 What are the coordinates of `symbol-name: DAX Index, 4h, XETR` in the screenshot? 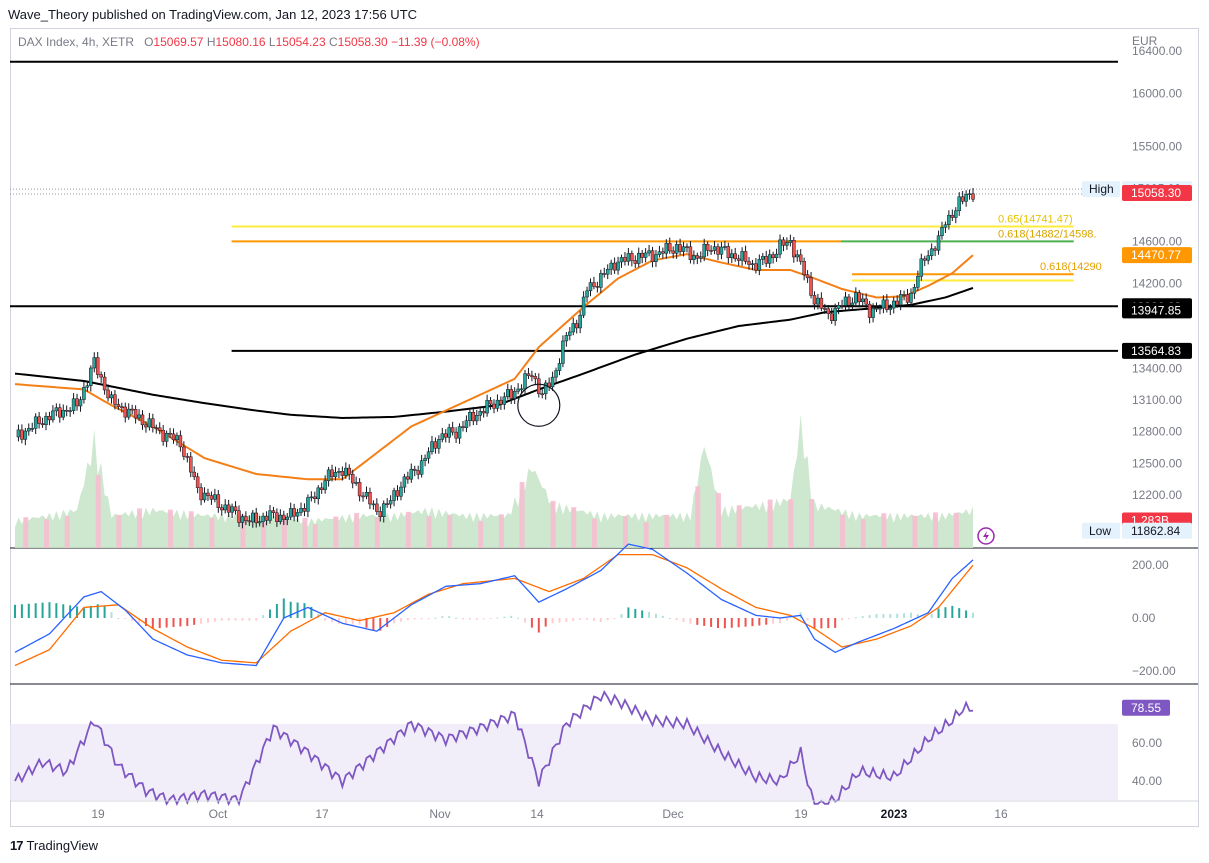 It's located at (76, 42).